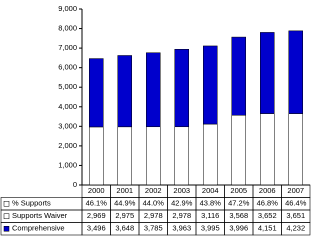 The image size is (320, 246). What do you see at coordinates (268, 203) in the screenshot?
I see `table-value: 46.8%` at bounding box center [268, 203].